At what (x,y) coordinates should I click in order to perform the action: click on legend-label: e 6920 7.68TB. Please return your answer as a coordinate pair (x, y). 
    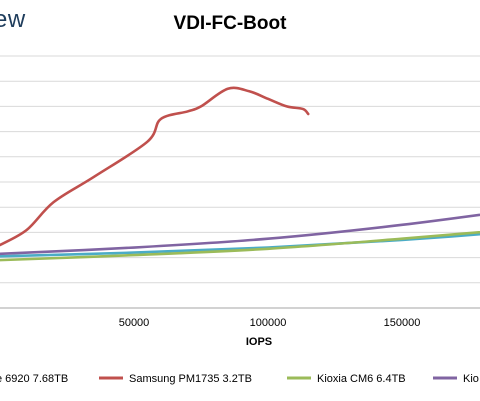
    Looking at the image, I should click on (34, 379).